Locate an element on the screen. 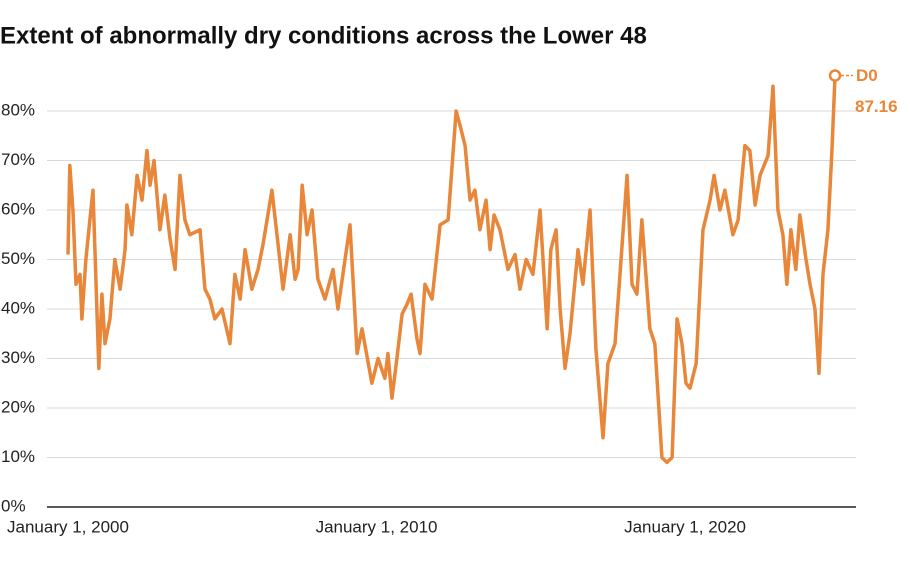 The image size is (910, 568). x-tick-label: January 1, 2020 is located at coordinates (685, 526).